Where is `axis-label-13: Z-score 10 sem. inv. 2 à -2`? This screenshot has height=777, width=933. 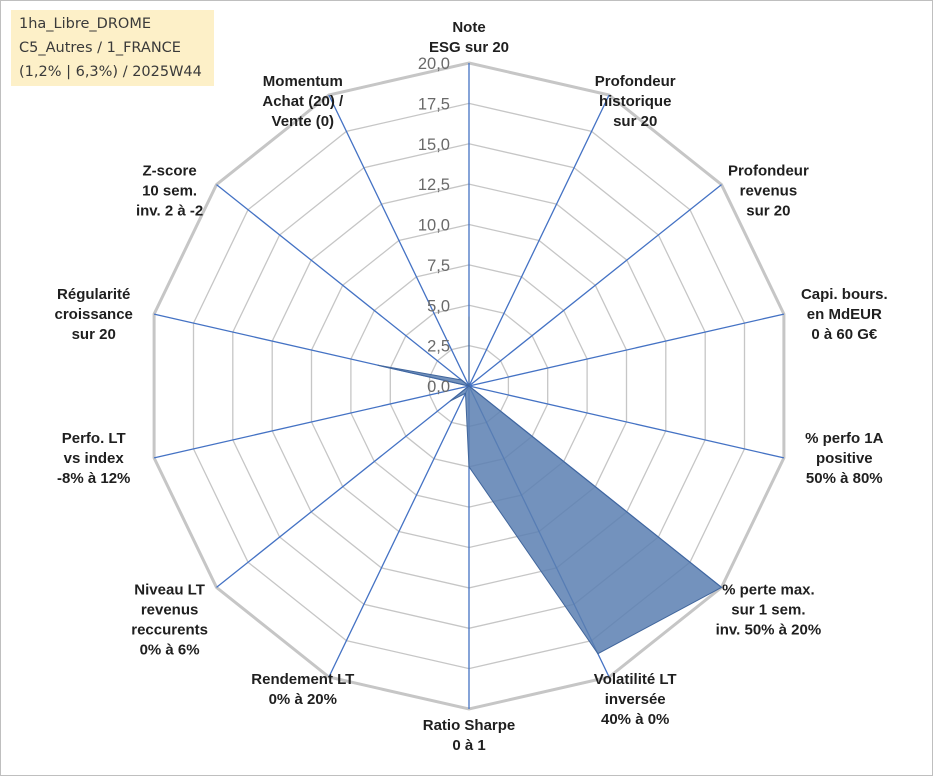 axis-label-13: Z-score 10 sem. inv. 2 à -2 is located at coordinates (169, 191).